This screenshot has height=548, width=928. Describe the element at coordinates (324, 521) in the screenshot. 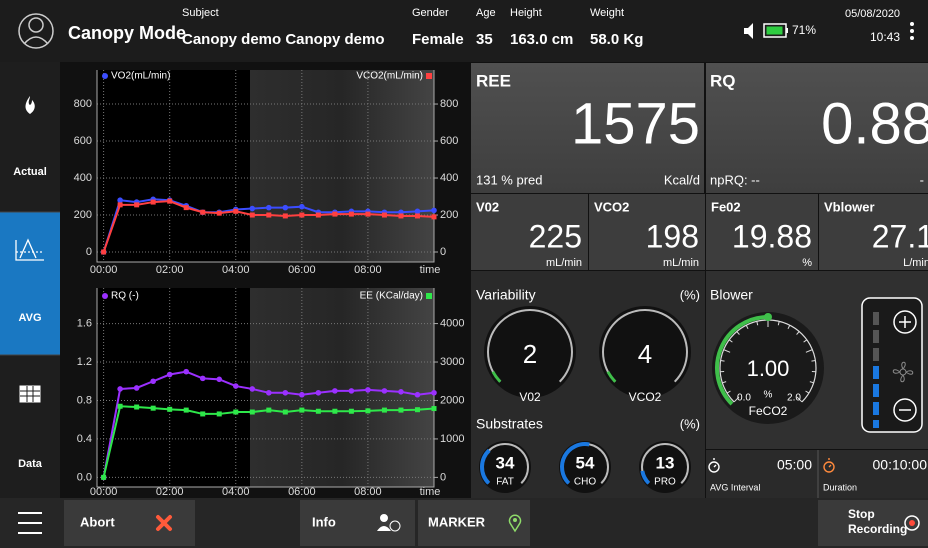

I see `button-label: Info` at that location.